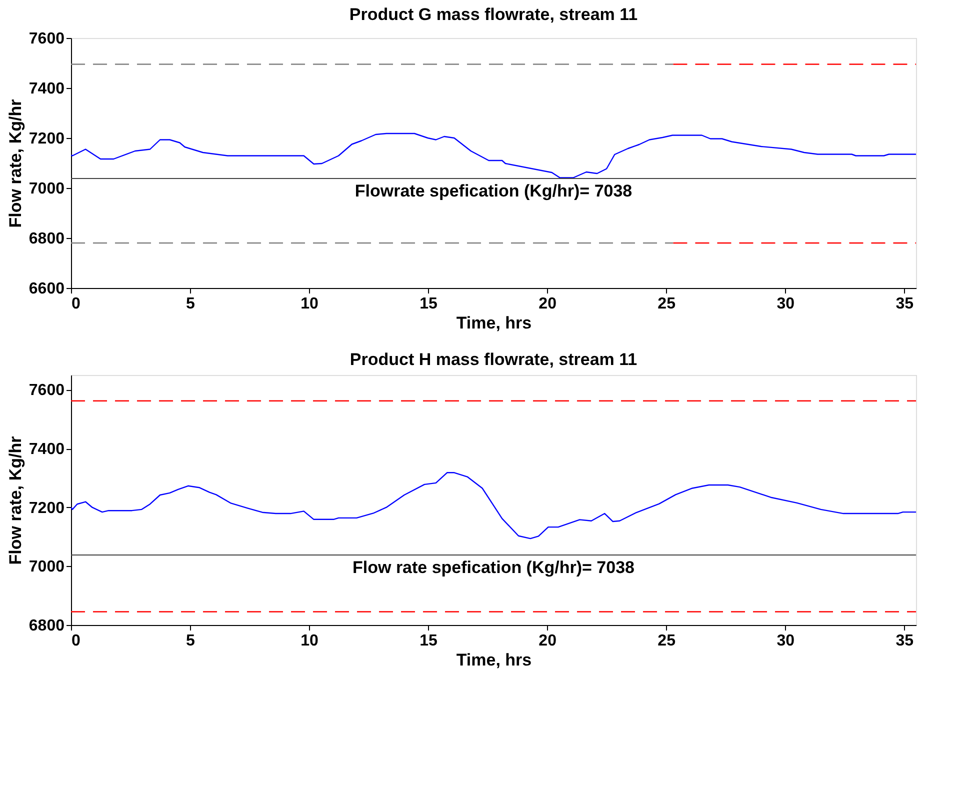 Image resolution: width=968 pixels, height=789 pixels. What do you see at coordinates (46, 289) in the screenshot?
I see `y-tick-label: 6600` at bounding box center [46, 289].